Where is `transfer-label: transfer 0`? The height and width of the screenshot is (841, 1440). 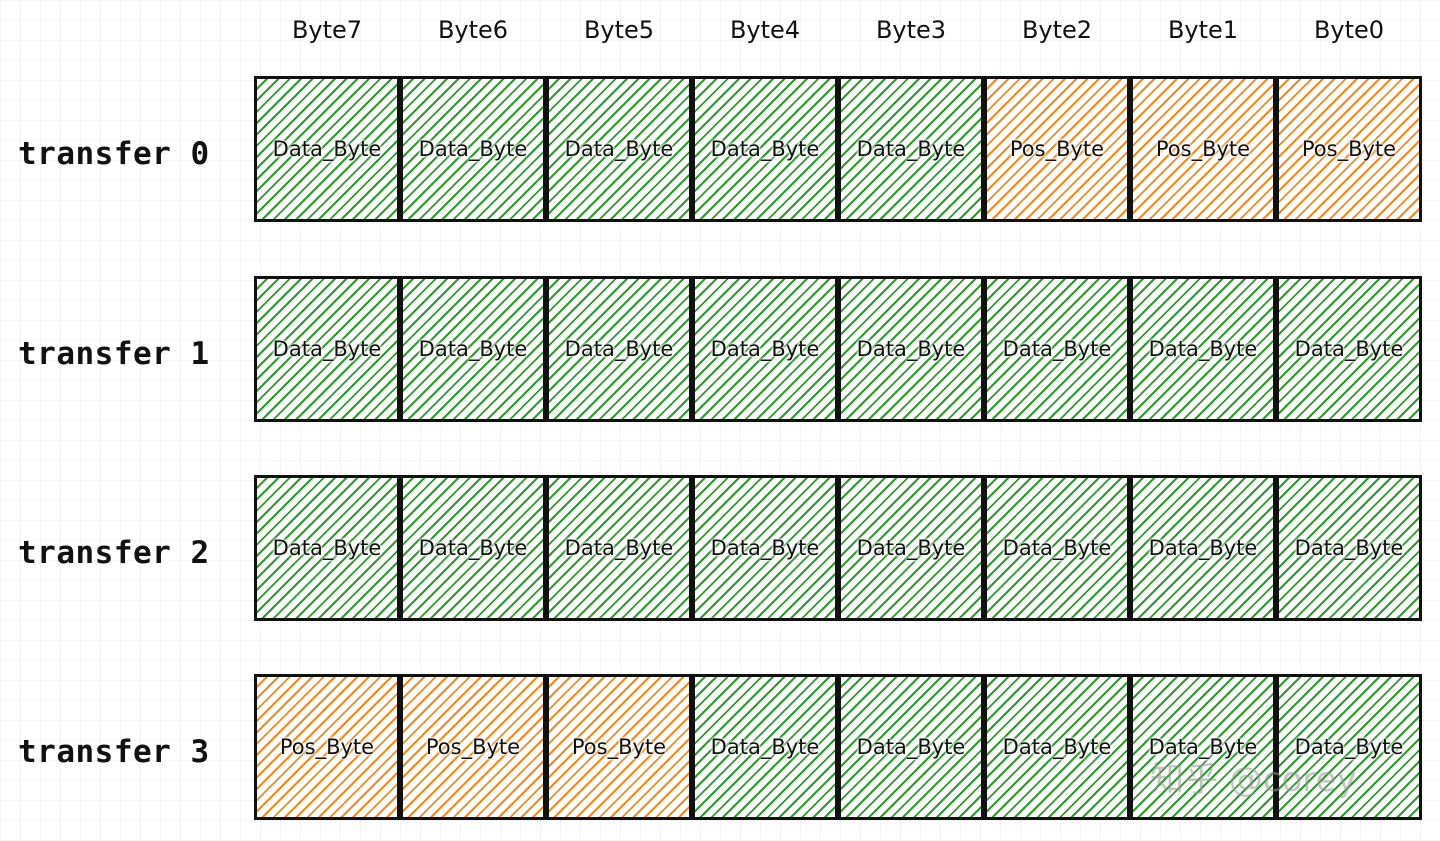
transfer-label: transfer 0 is located at coordinates (114, 154).